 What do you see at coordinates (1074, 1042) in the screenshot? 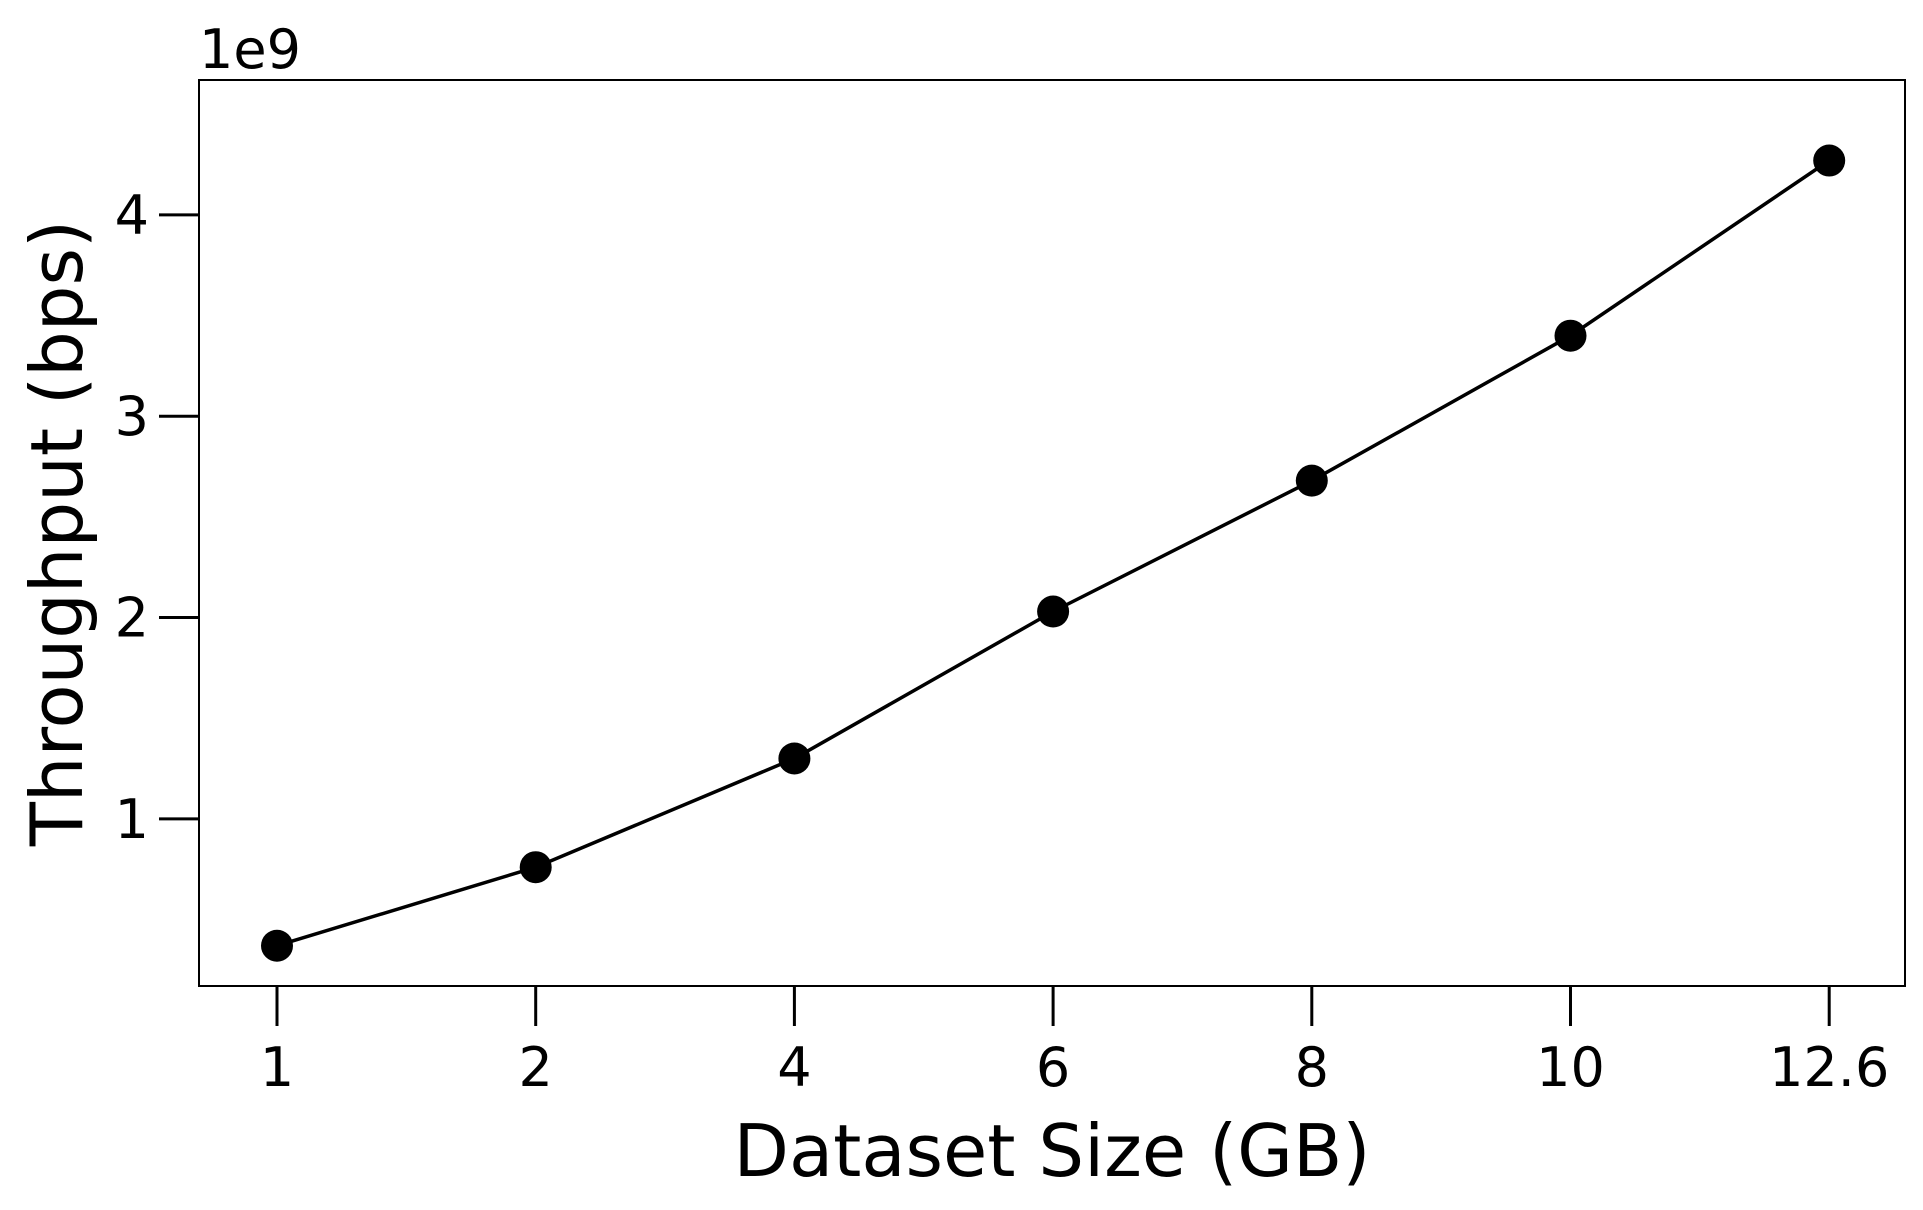
I see `x-axis: 1 2 4 6 8 10 12.6` at bounding box center [1074, 1042].